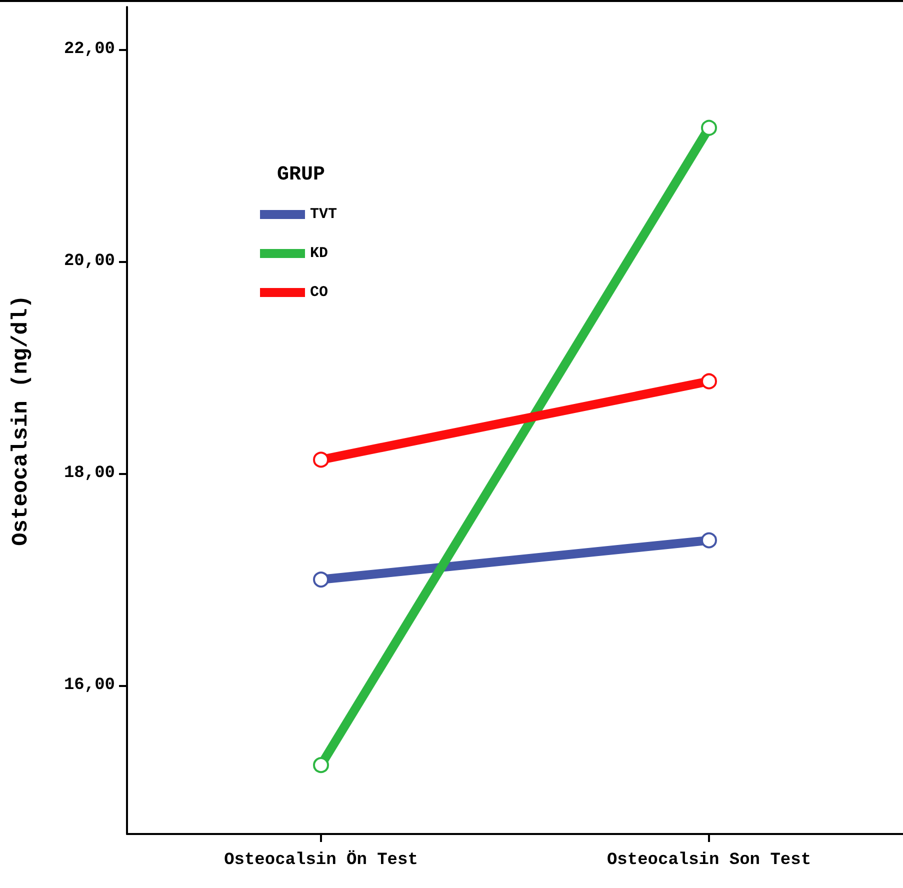  What do you see at coordinates (709, 860) in the screenshot?
I see `x-tick-label: Osteocalsin Son Test` at bounding box center [709, 860].